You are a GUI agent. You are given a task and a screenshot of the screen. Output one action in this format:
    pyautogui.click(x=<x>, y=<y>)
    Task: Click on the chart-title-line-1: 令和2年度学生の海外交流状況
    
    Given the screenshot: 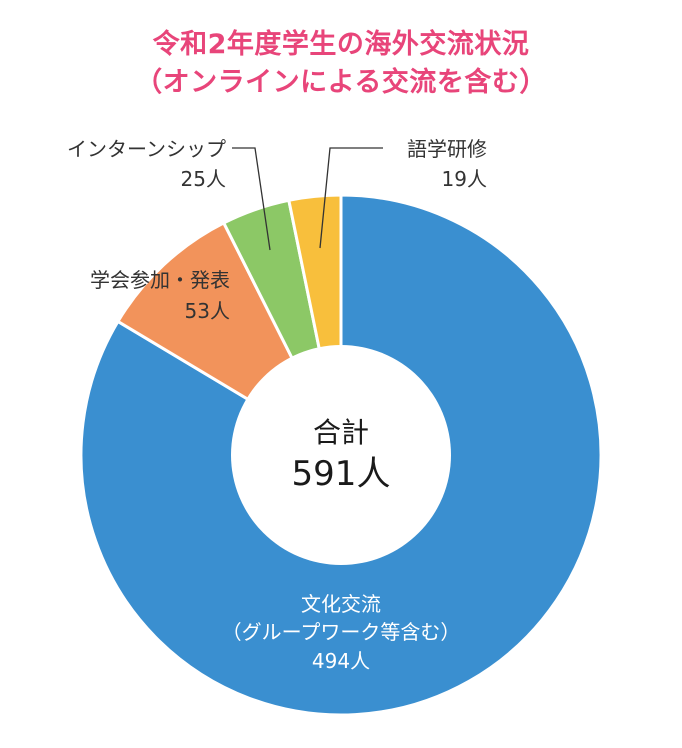 What is the action you would take?
    pyautogui.click(x=341, y=44)
    